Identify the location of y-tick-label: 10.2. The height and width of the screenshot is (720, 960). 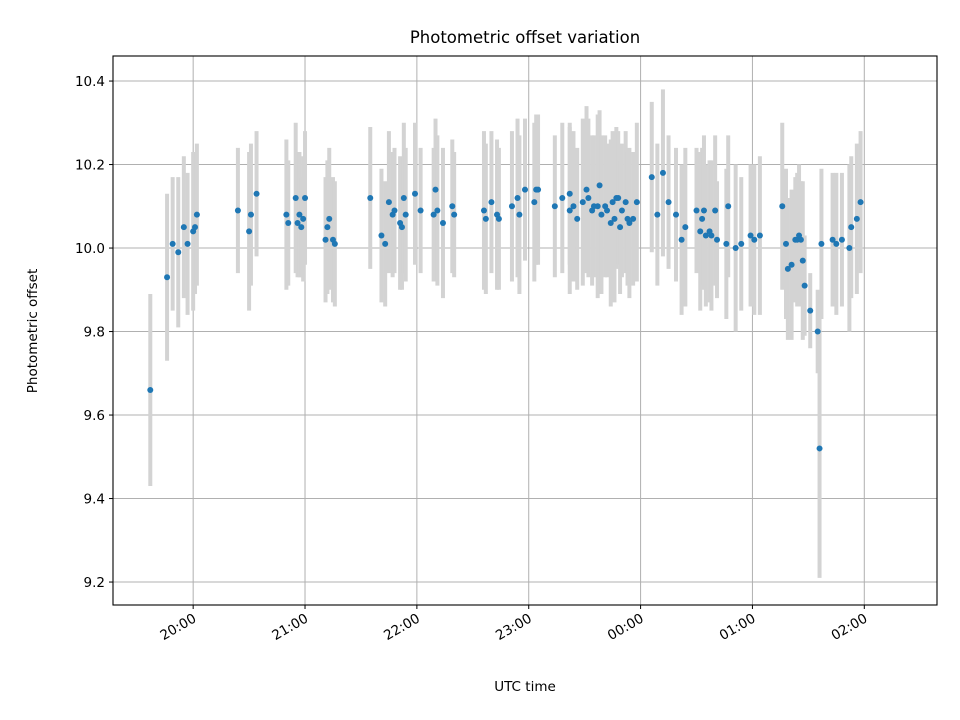
(90, 166).